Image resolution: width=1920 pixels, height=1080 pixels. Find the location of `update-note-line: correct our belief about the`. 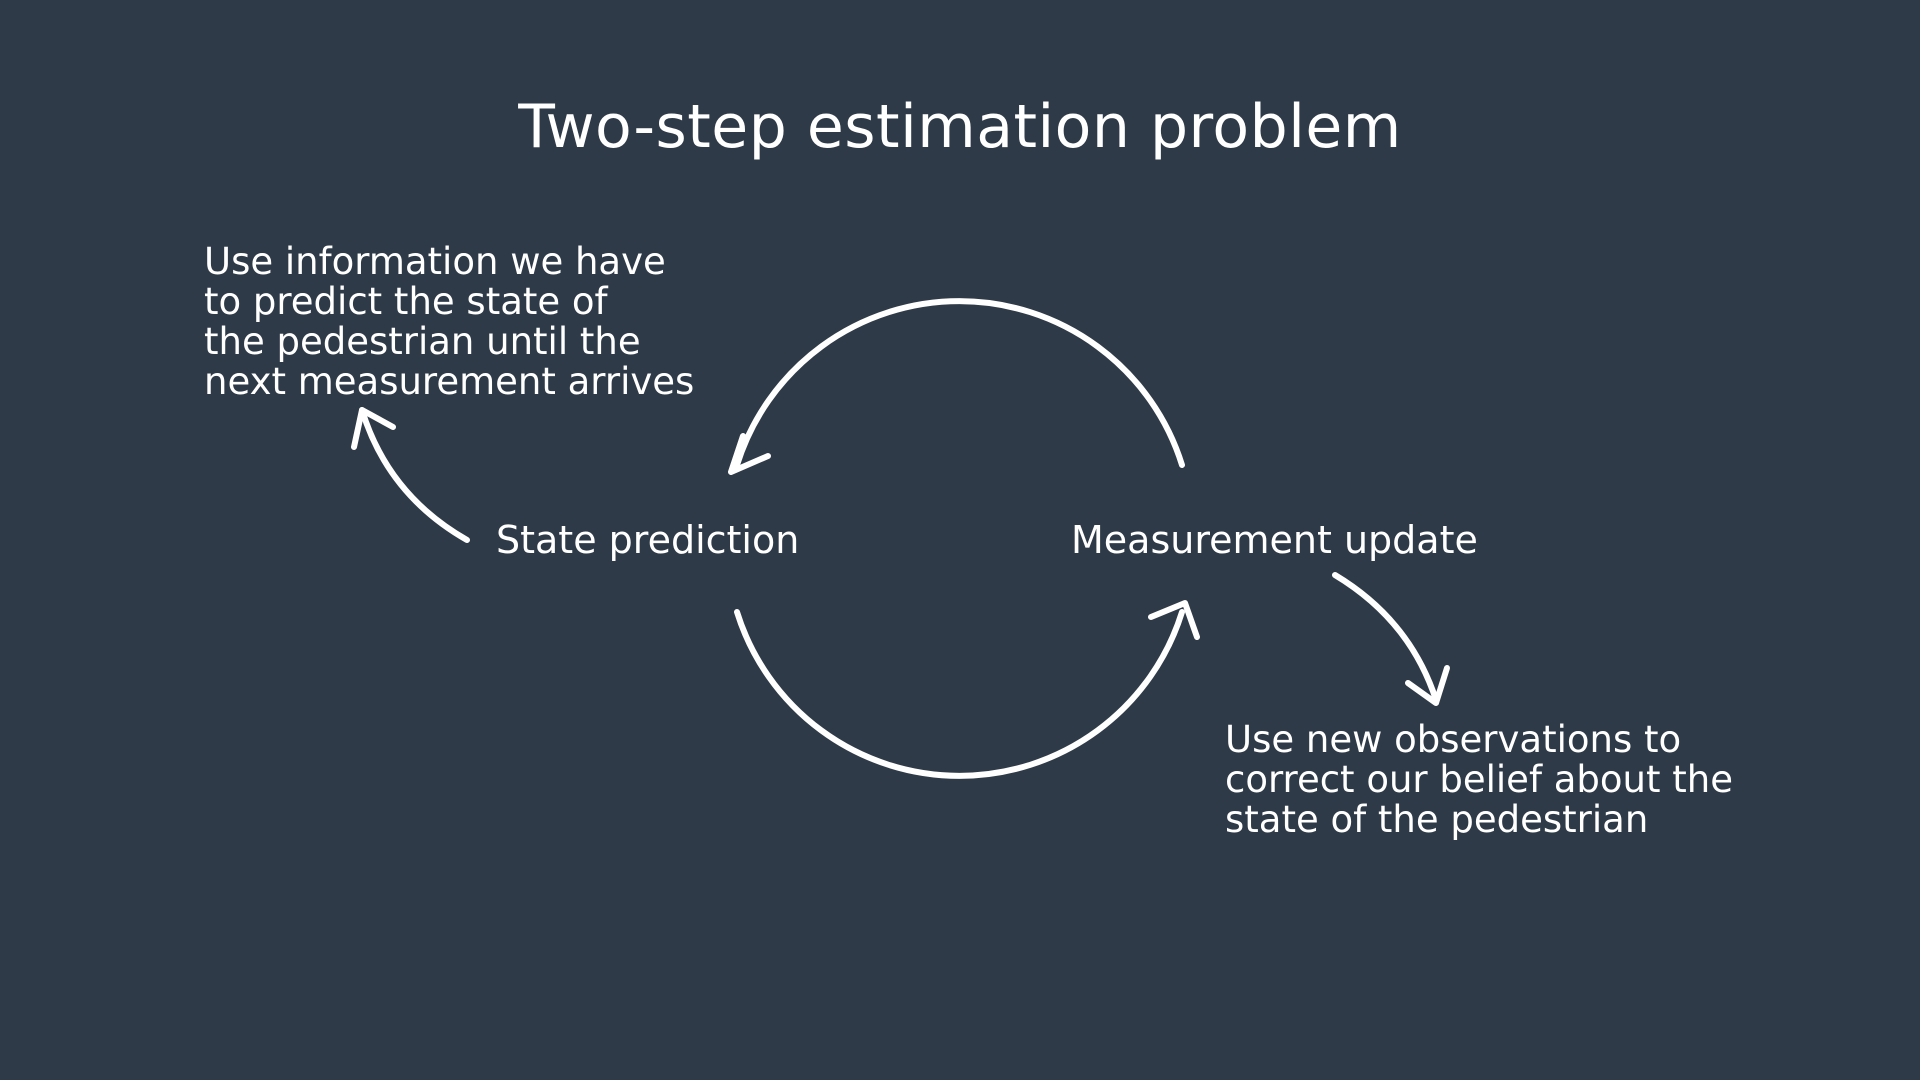

update-note-line: correct our belief about the is located at coordinates (1479, 779).